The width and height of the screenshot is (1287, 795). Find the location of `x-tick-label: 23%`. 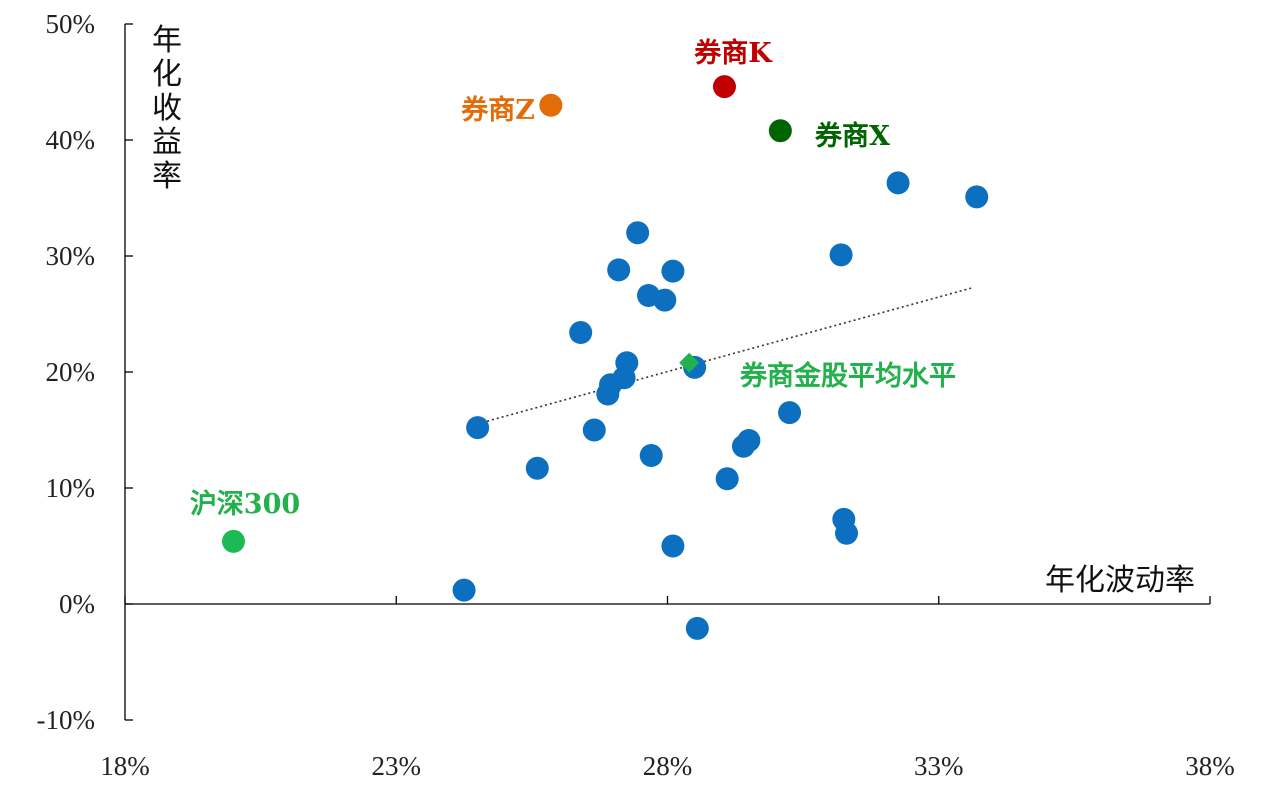

x-tick-label: 23% is located at coordinates (397, 766).